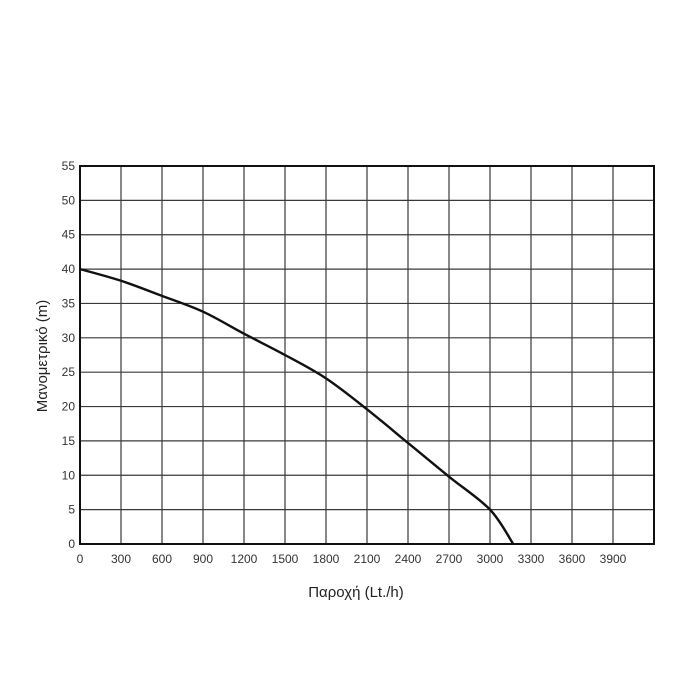  What do you see at coordinates (531, 559) in the screenshot?
I see `x-tick-label: 3300` at bounding box center [531, 559].